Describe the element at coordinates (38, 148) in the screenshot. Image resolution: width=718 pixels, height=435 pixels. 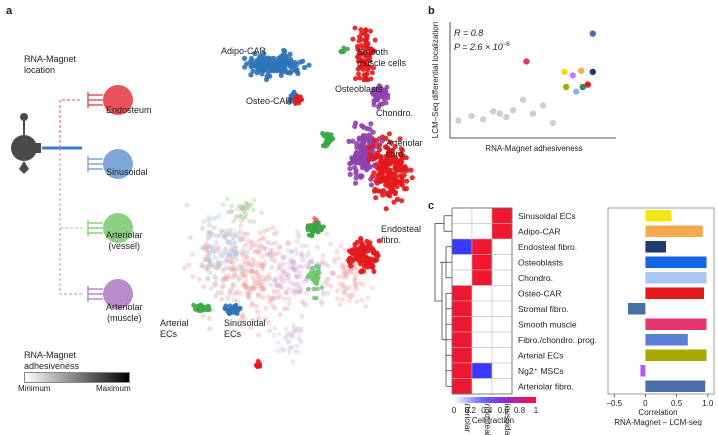
I see `magnet-receptor-block` at that location.